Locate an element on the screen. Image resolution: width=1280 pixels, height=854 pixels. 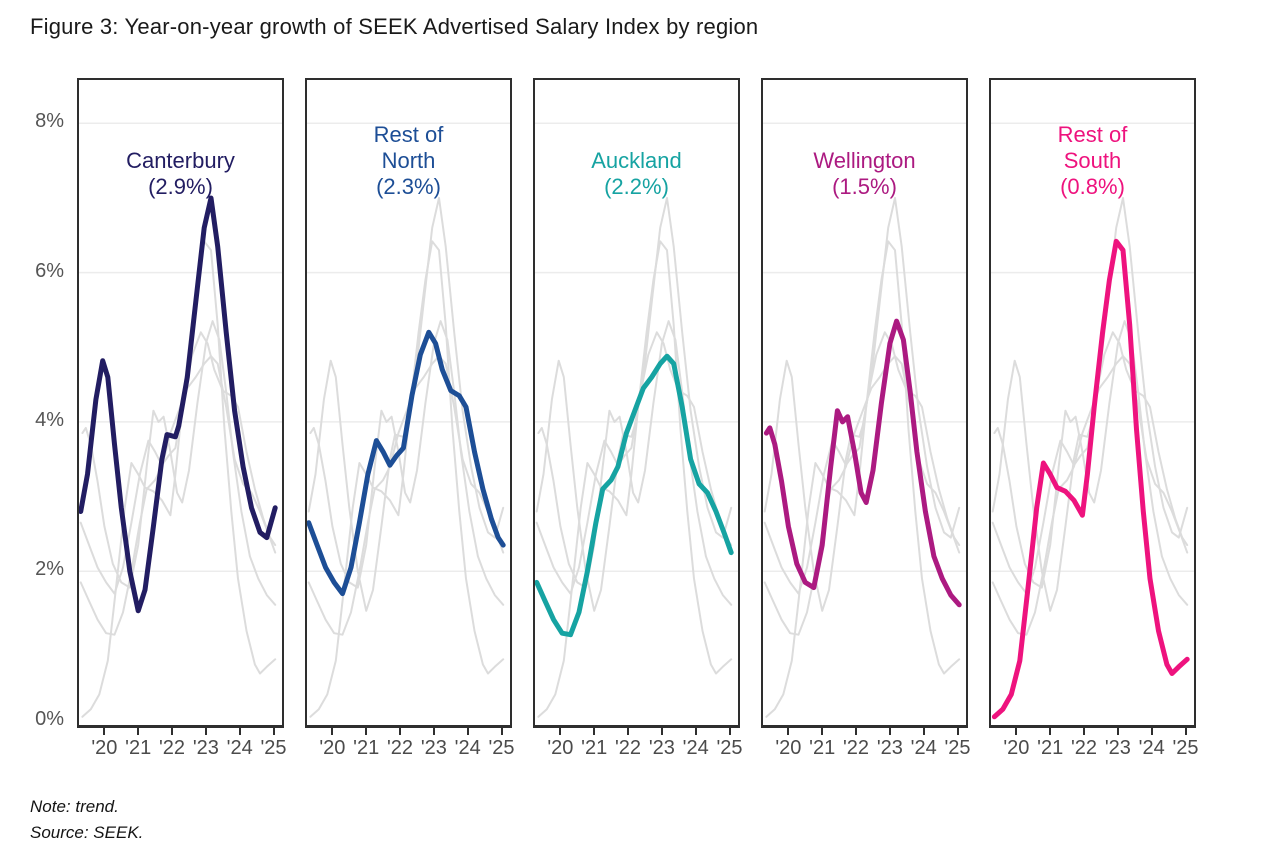
panel-plot-wellington is located at coordinates (864, 420).